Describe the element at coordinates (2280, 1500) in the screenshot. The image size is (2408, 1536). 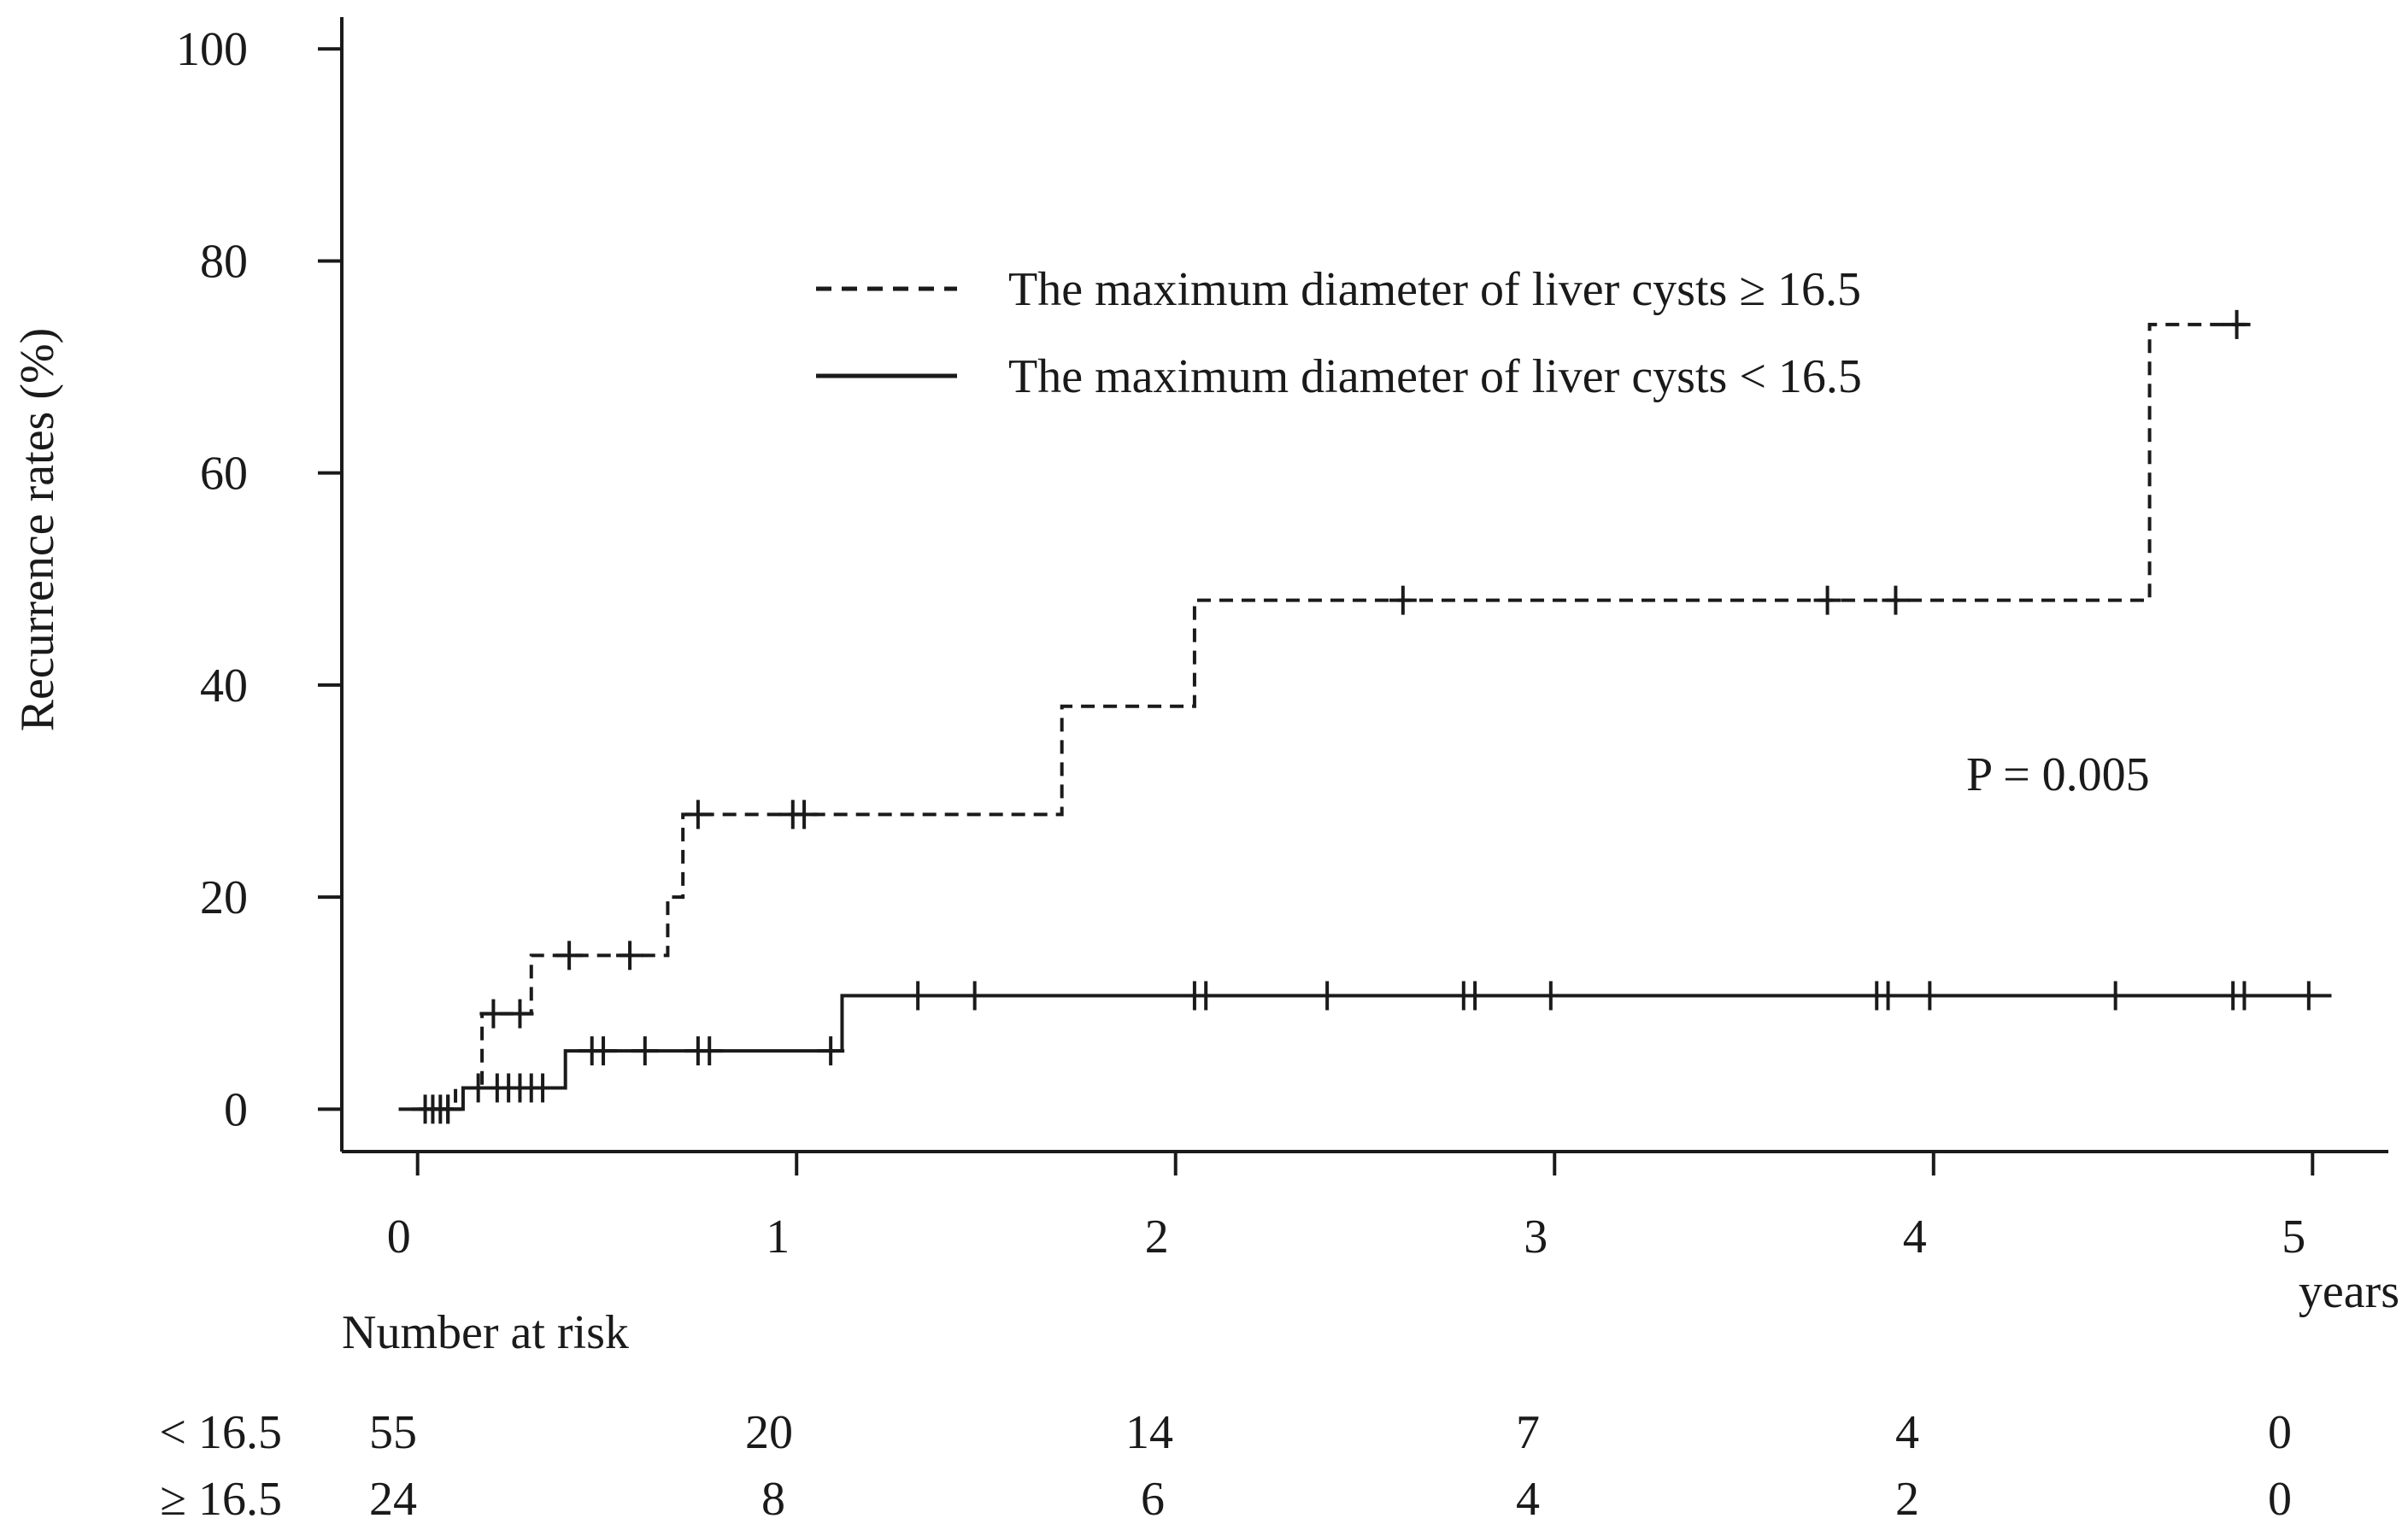
I see `risk-ge-5: 0` at that location.